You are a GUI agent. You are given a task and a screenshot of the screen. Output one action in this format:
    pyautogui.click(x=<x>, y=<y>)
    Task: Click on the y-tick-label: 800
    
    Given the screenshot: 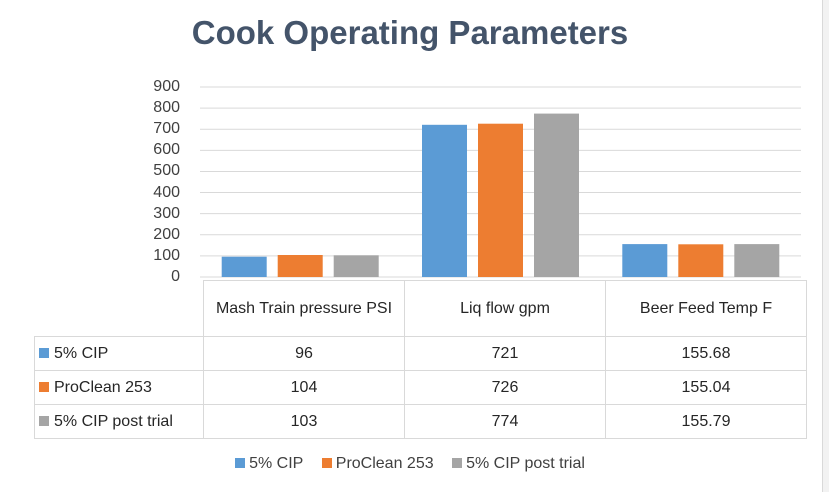 What is the action you would take?
    pyautogui.click(x=166, y=108)
    